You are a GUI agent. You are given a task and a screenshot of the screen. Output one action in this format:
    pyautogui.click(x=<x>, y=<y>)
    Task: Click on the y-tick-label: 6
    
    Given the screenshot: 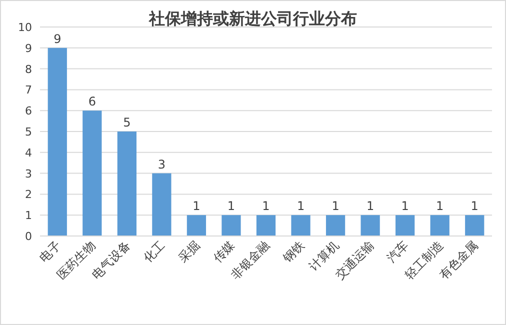 What is the action you would take?
    pyautogui.click(x=28, y=111)
    